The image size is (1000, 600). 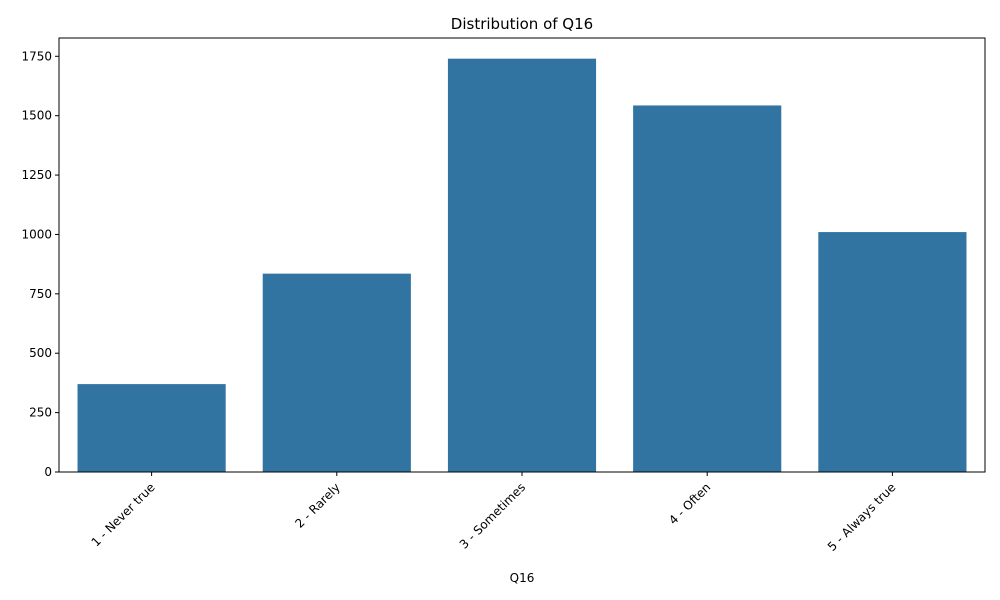 What do you see at coordinates (862, 517) in the screenshot?
I see `x-tick-label: 5 - Always true` at bounding box center [862, 517].